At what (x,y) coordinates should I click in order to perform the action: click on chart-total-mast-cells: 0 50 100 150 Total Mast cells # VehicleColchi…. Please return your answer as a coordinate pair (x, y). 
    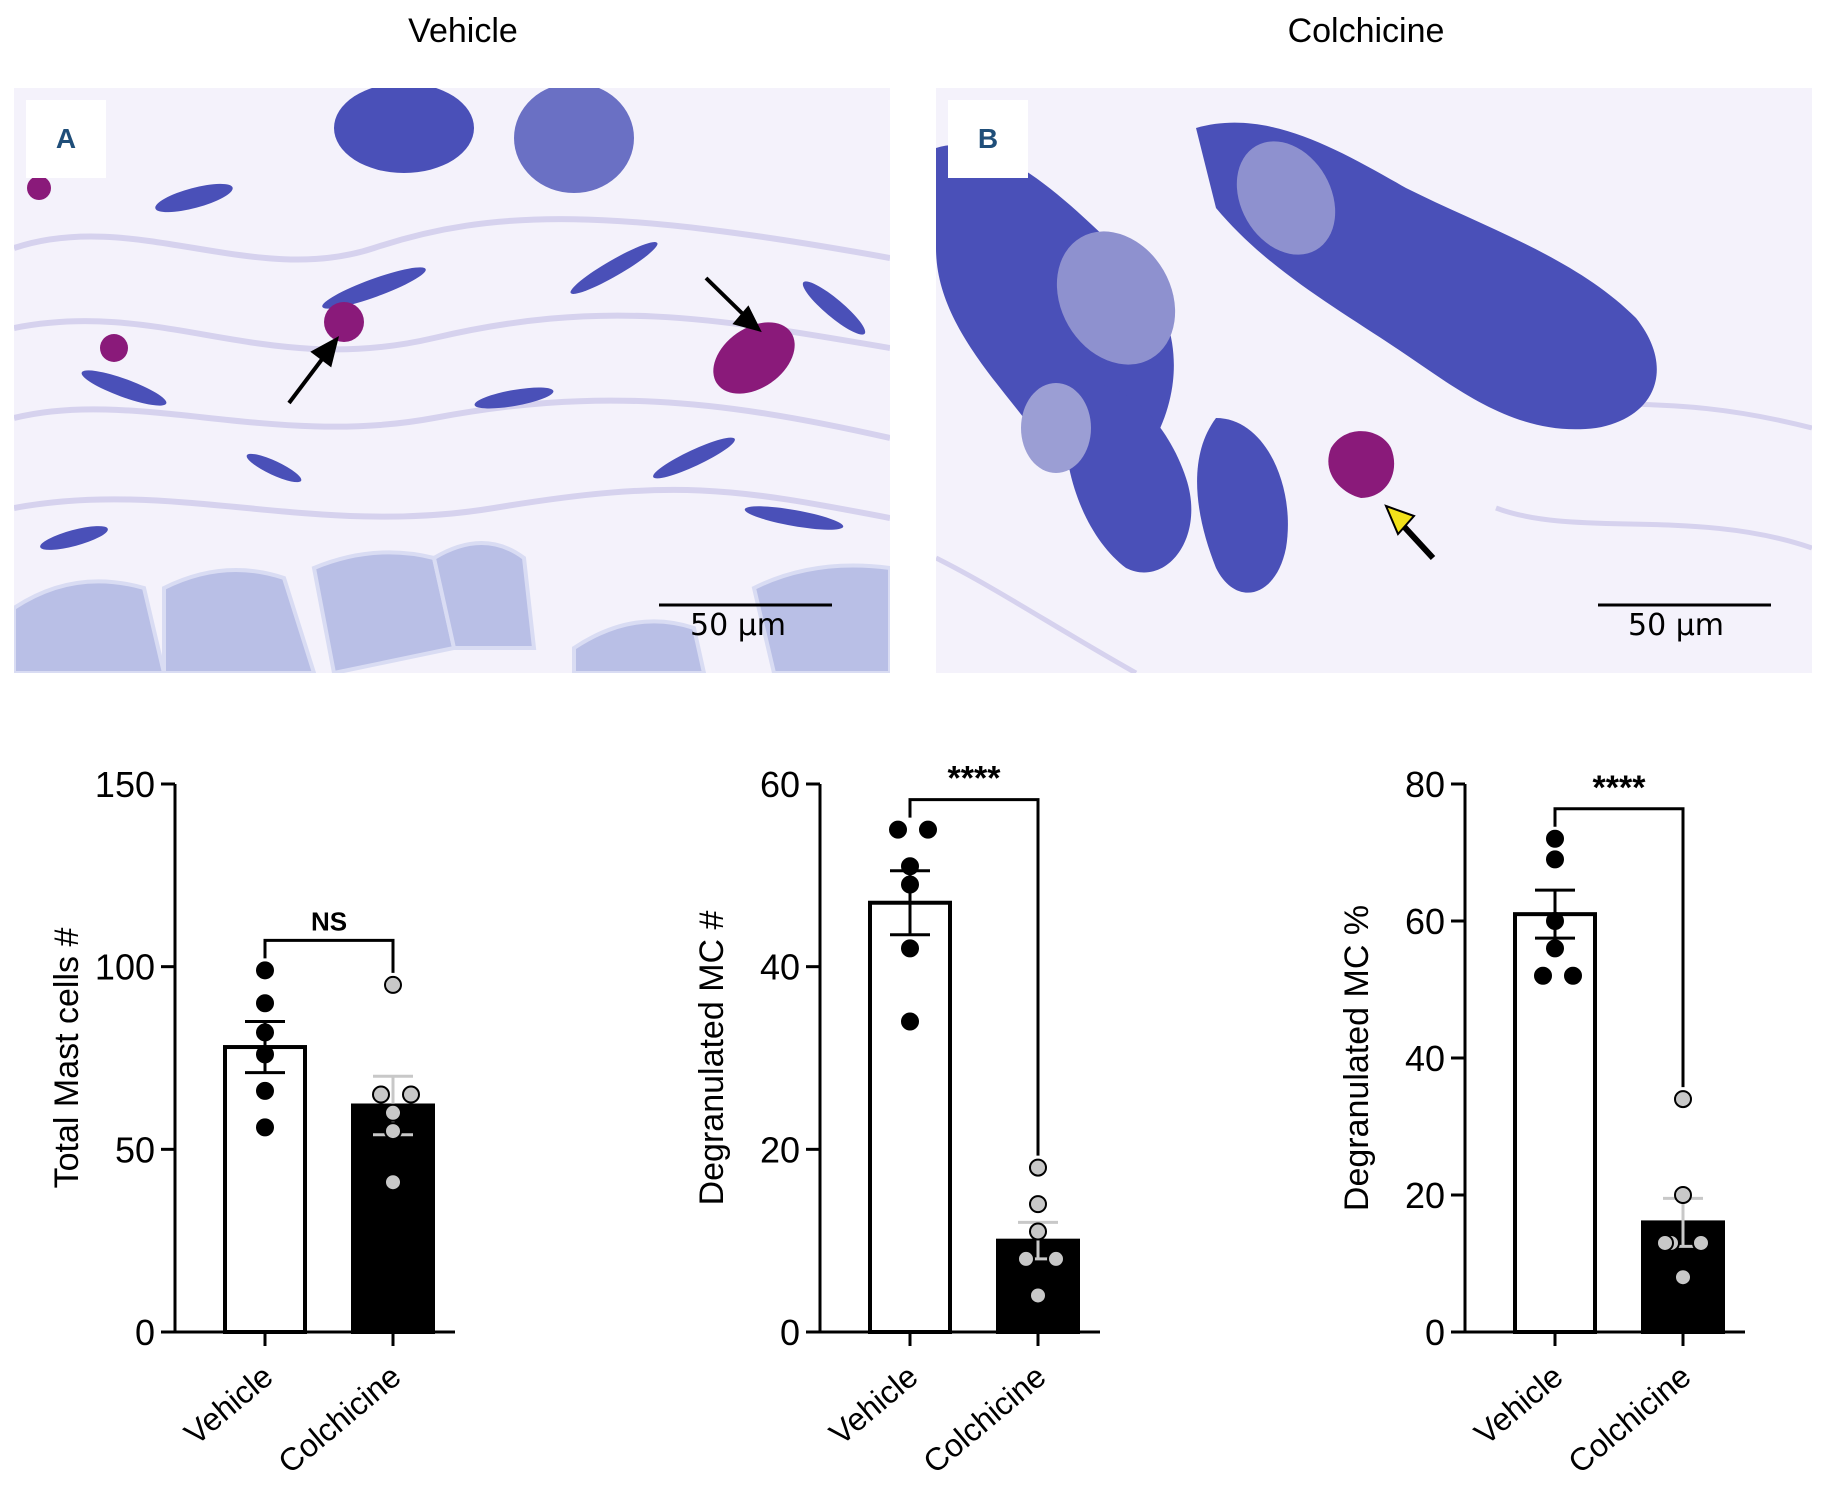
    Looking at the image, I should click on (251, 1122).